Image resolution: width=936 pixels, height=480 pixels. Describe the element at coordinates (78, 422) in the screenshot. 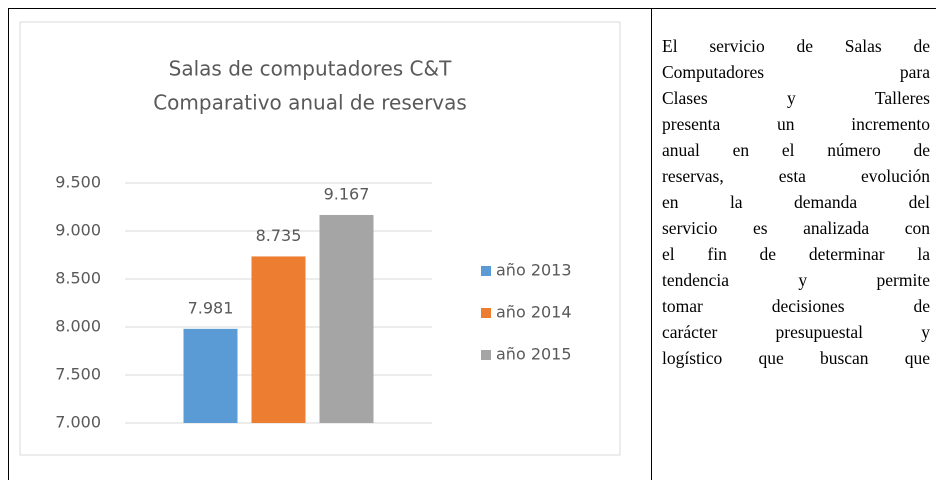

I see `y-tick-label: 7.000` at that location.